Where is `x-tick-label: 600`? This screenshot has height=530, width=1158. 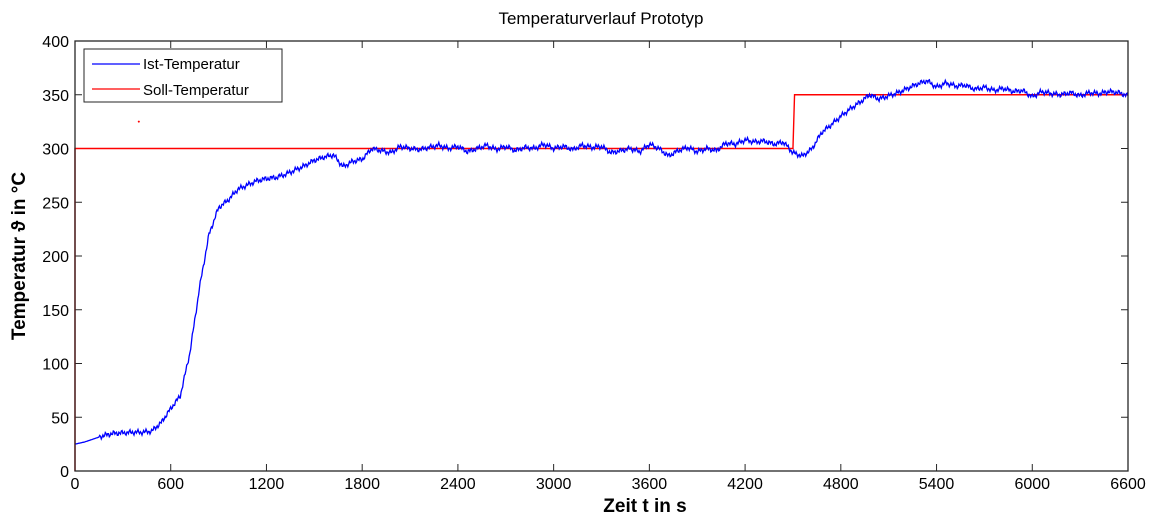 x-tick-label: 600 is located at coordinates (170, 484).